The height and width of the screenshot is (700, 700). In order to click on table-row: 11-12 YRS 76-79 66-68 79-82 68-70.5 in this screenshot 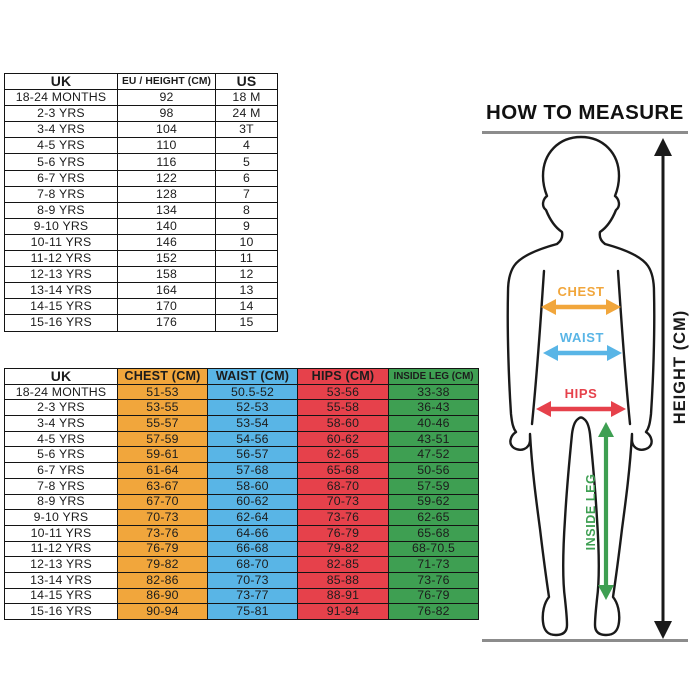, I will do `click(241, 549)`.